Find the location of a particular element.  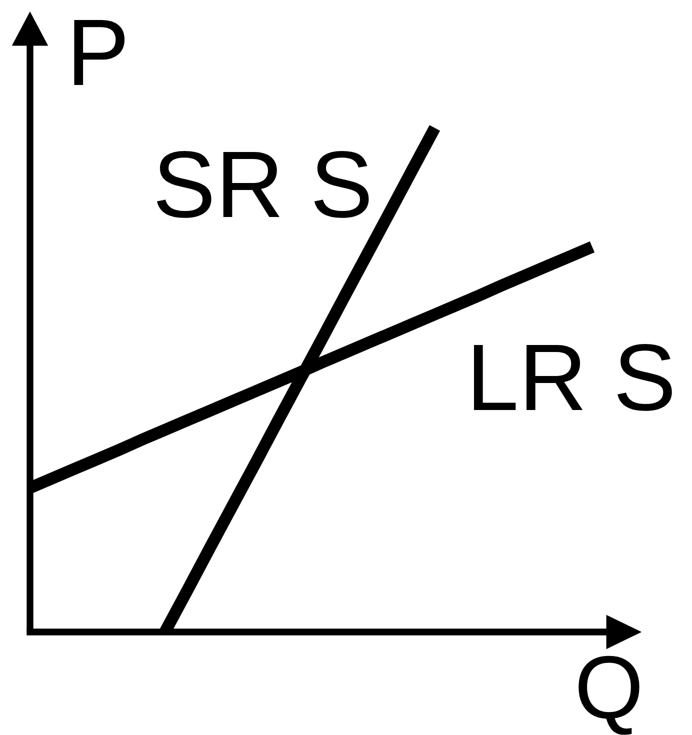

x-axis-title: Q is located at coordinates (609, 695).